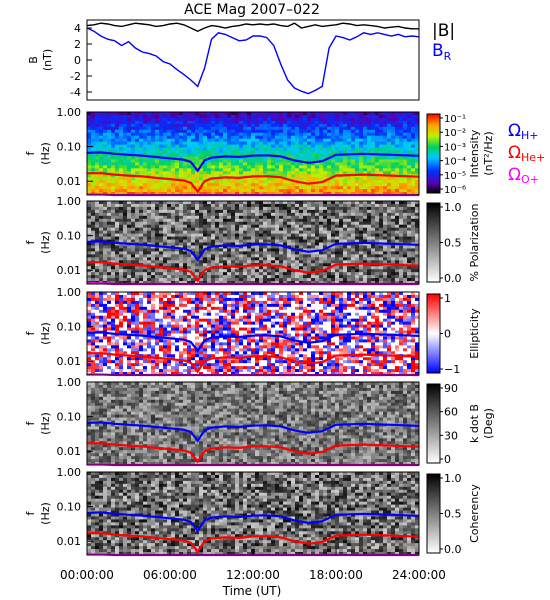  Describe the element at coordinates (253, 543) in the screenshot. I see `gyro-line-he-plus-coherency` at that location.